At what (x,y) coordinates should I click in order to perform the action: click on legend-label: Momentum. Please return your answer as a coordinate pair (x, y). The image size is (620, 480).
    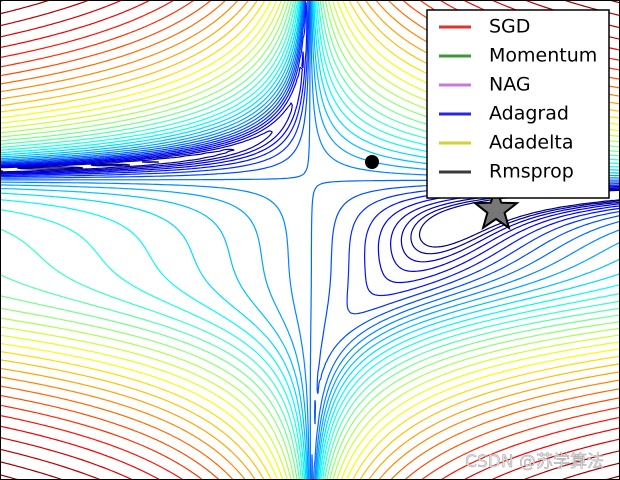
    Looking at the image, I should click on (543, 56).